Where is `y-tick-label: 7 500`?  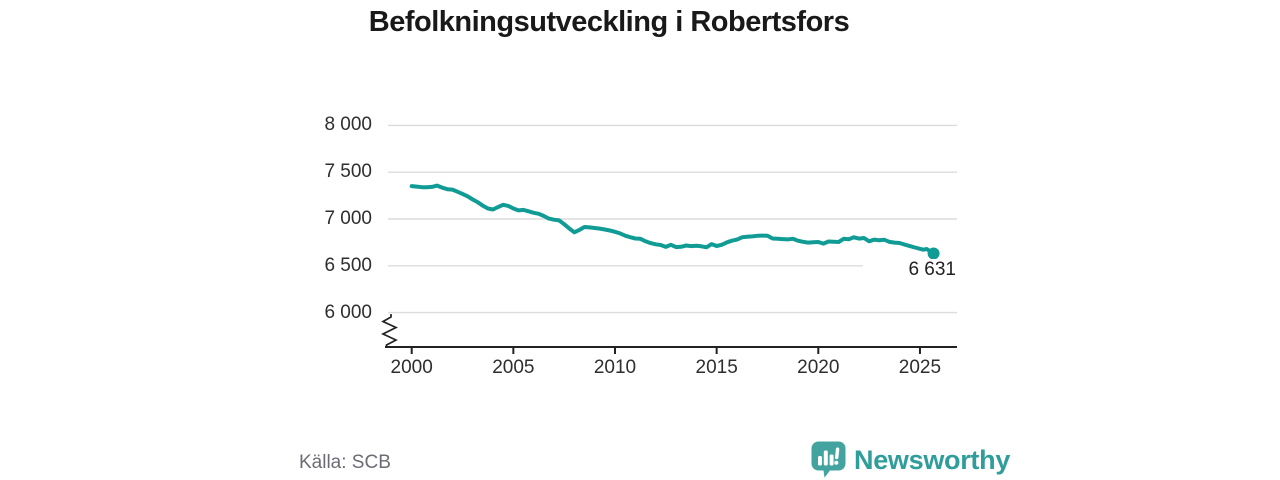 y-tick-label: 7 500 is located at coordinates (348, 172).